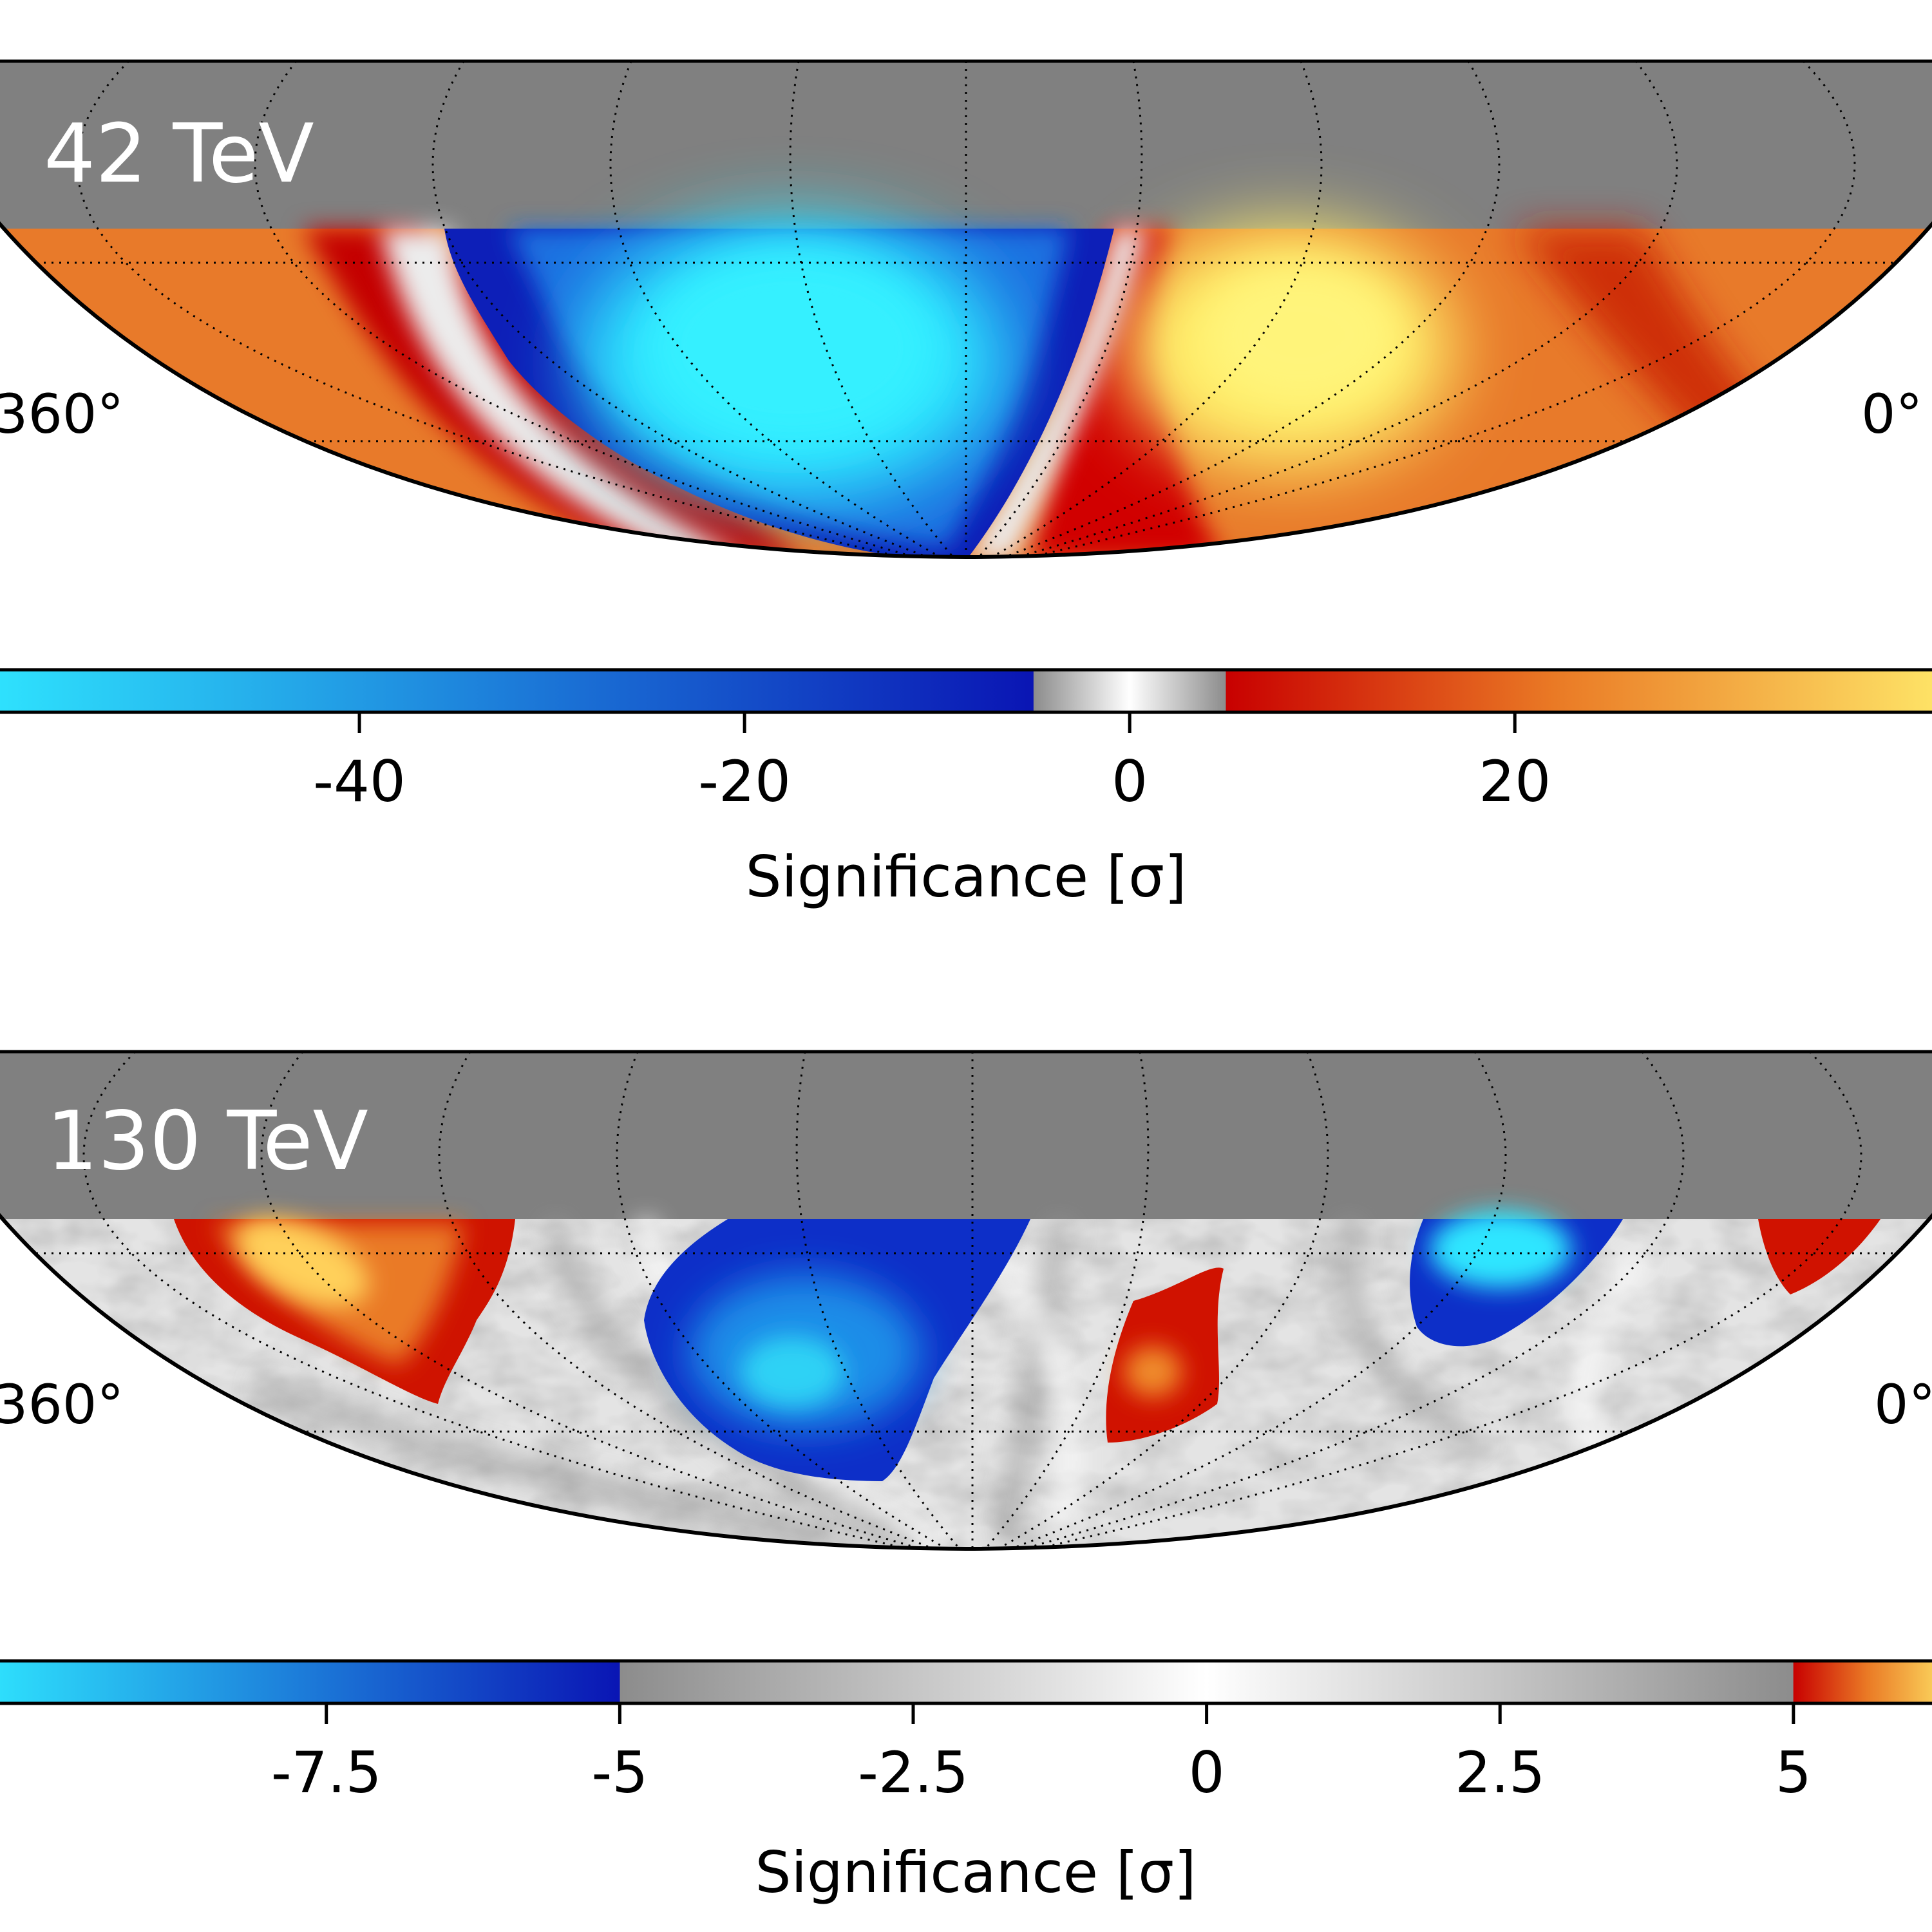  I want to click on panel-label: 42 TeV, so click(179, 153).